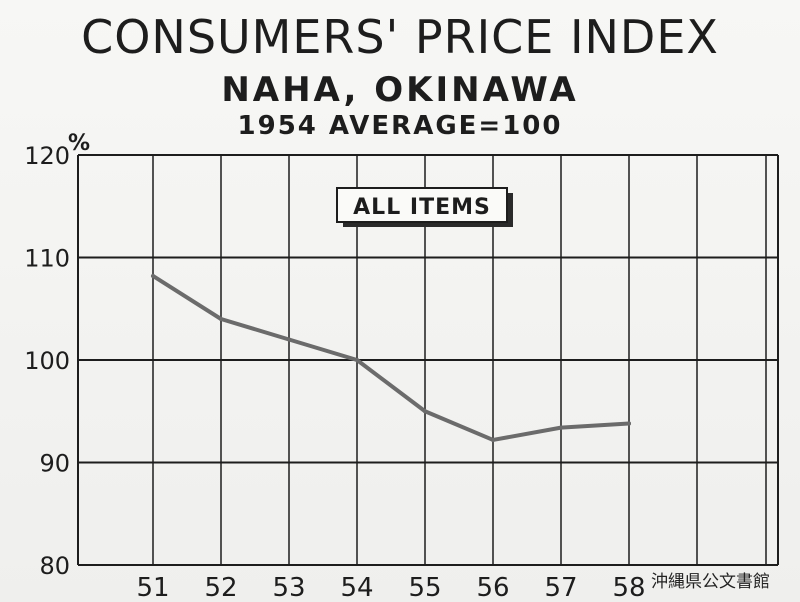 This screenshot has width=800, height=602. Describe the element at coordinates (400, 90) in the screenshot. I see `chart-subtitle: NAHA, OKINAWA` at that location.